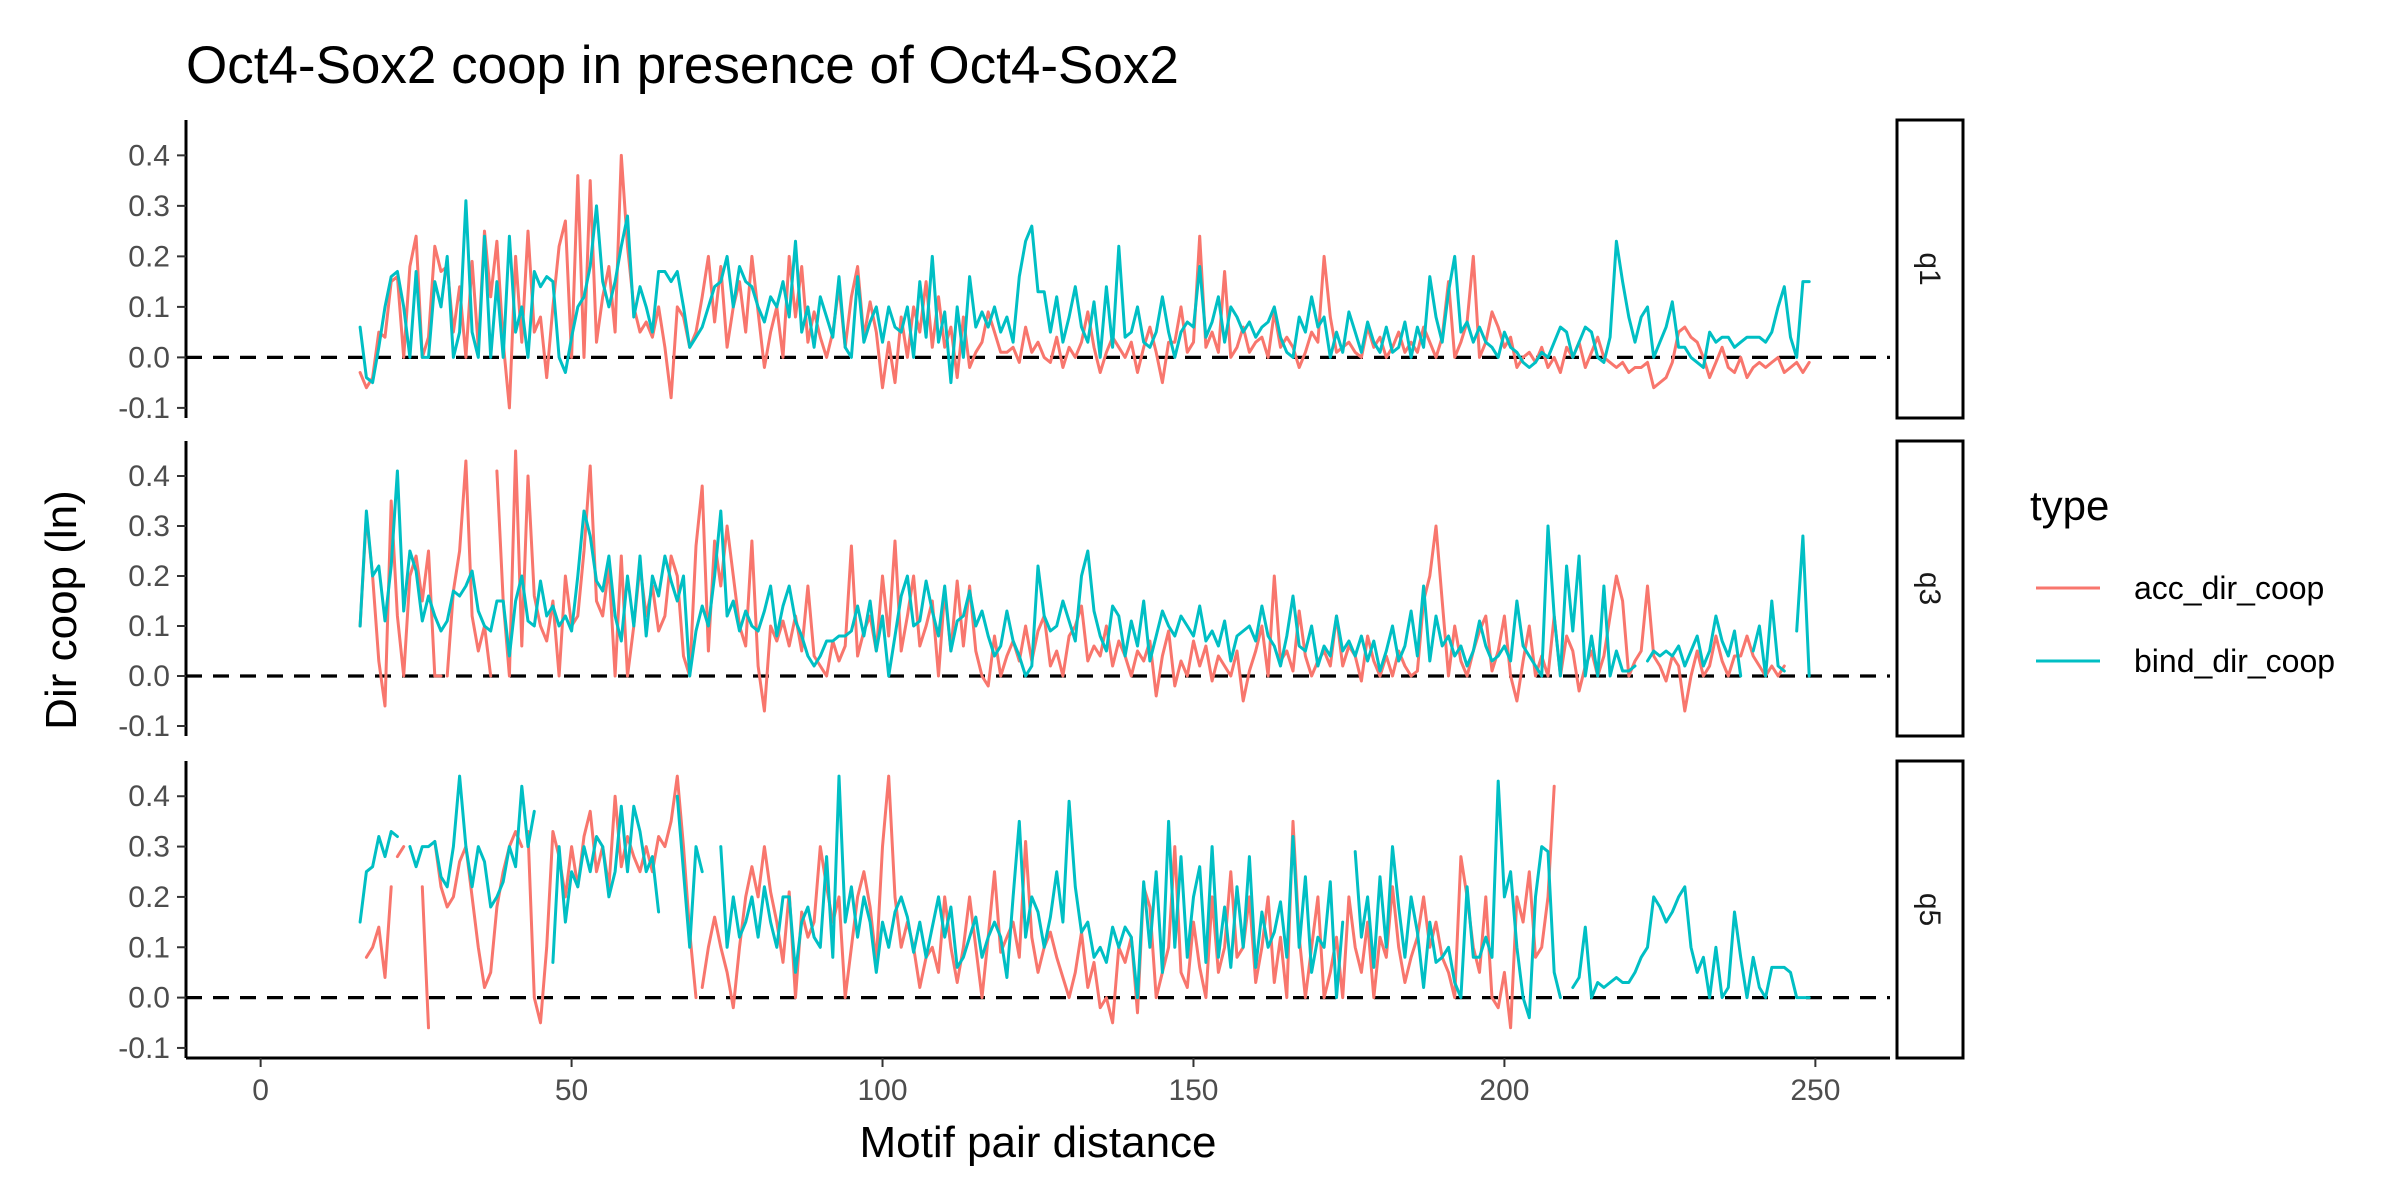  What do you see at coordinates (61, 610) in the screenshot?
I see `y-axis-title: Dir coop (ln)` at bounding box center [61, 610].